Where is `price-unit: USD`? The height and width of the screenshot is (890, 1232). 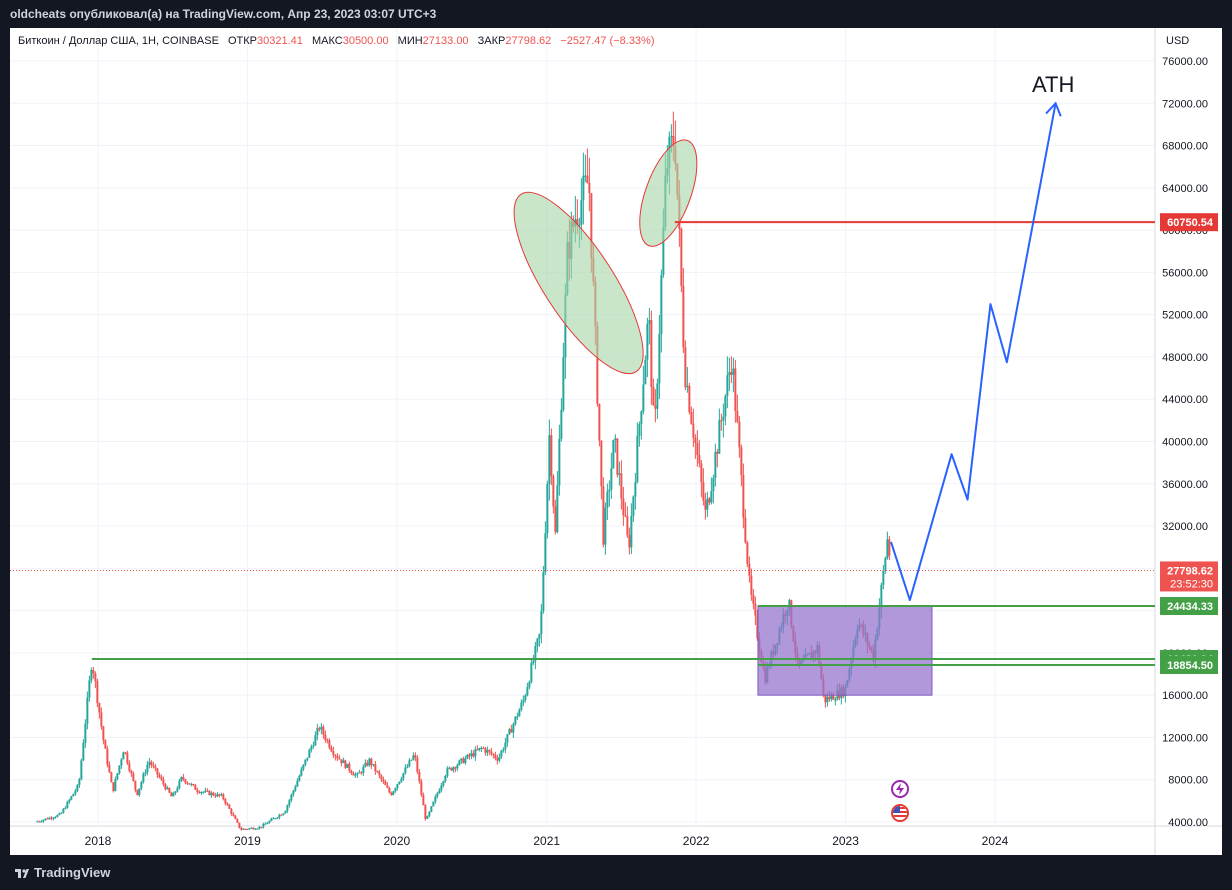
price-unit: USD is located at coordinates (1178, 41).